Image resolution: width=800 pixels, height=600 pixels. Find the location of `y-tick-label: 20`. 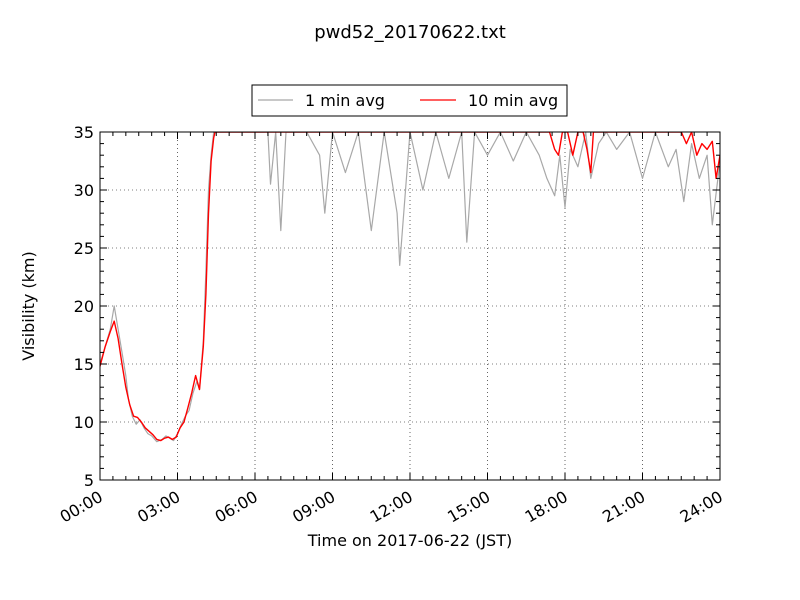

y-tick-label: 20 is located at coordinates (84, 306).